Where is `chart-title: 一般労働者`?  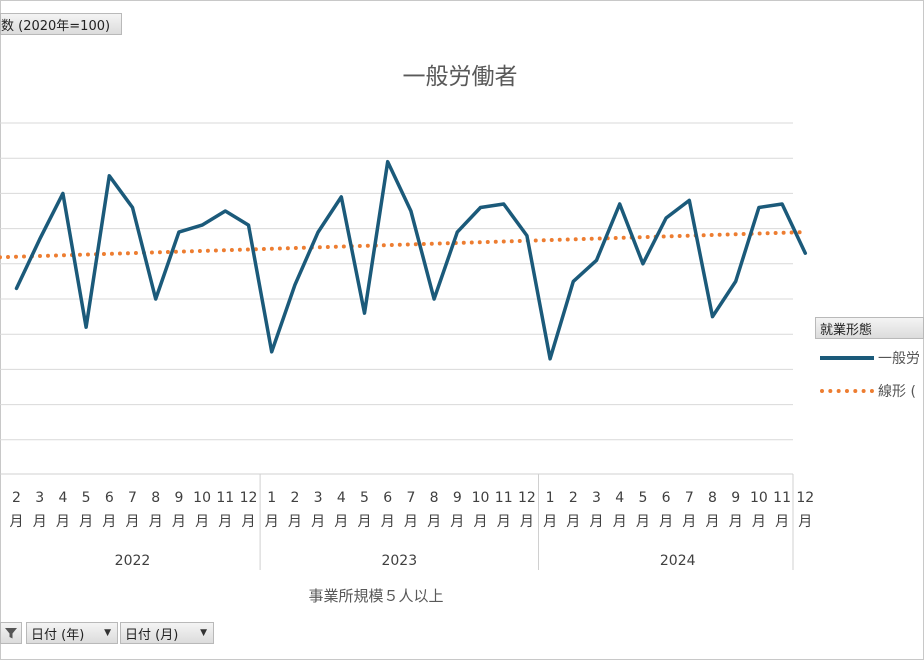
chart-title: 一般労働者 is located at coordinates (460, 77).